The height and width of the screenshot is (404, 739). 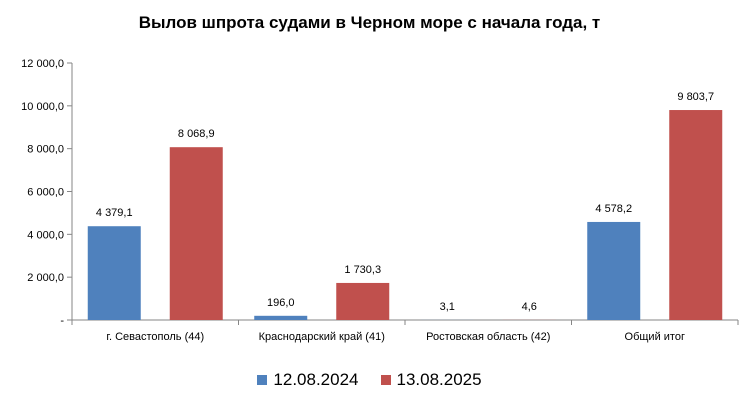 What do you see at coordinates (488, 337) in the screenshot?
I see `x-tick-label: Ростовская область (42)` at bounding box center [488, 337].